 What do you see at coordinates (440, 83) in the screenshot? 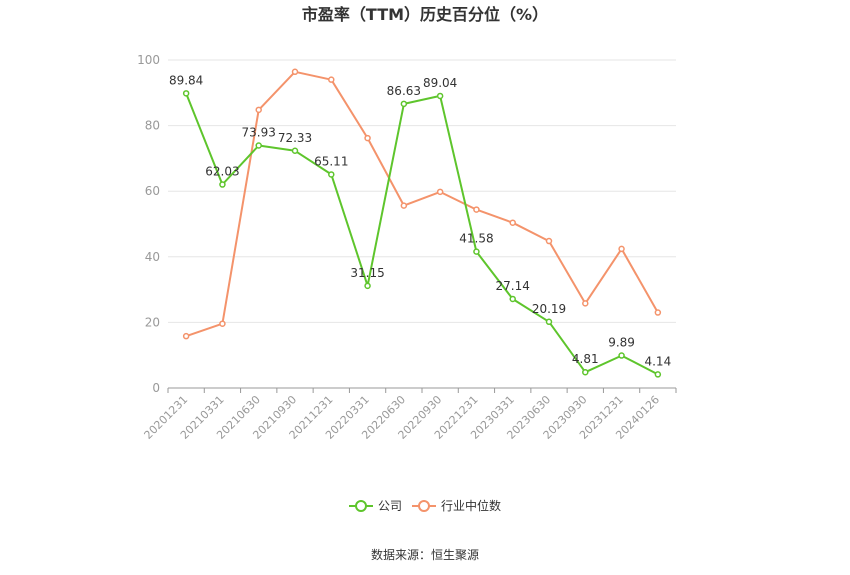
I see `data-label: 89.04` at bounding box center [440, 83].